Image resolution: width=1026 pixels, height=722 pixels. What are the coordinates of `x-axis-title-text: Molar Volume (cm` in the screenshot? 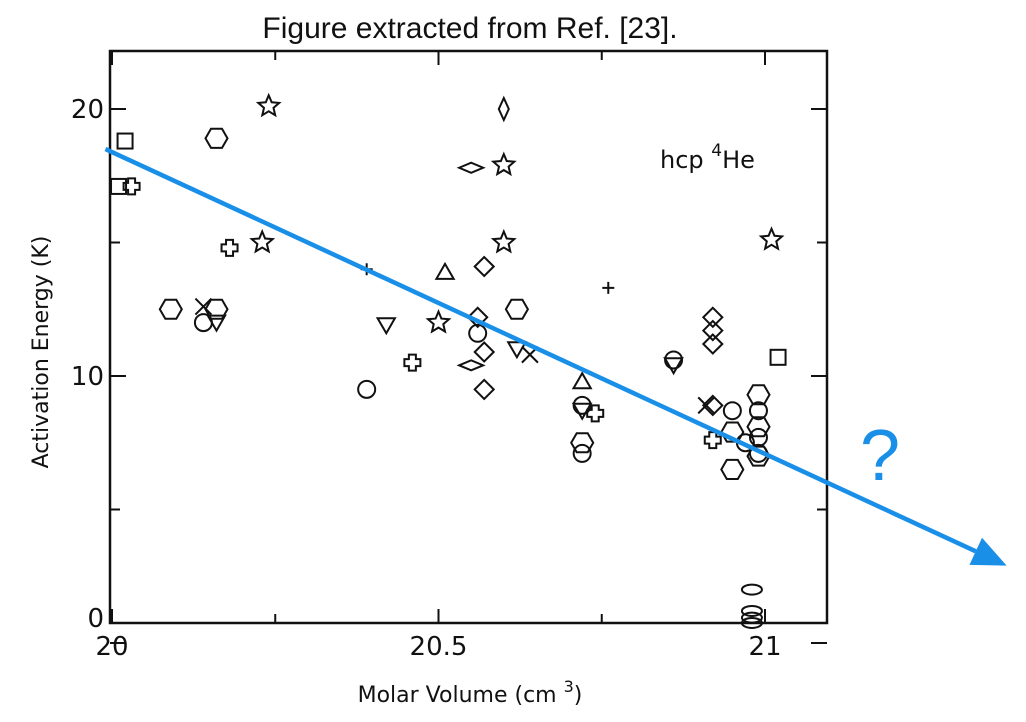 It's located at (457, 695).